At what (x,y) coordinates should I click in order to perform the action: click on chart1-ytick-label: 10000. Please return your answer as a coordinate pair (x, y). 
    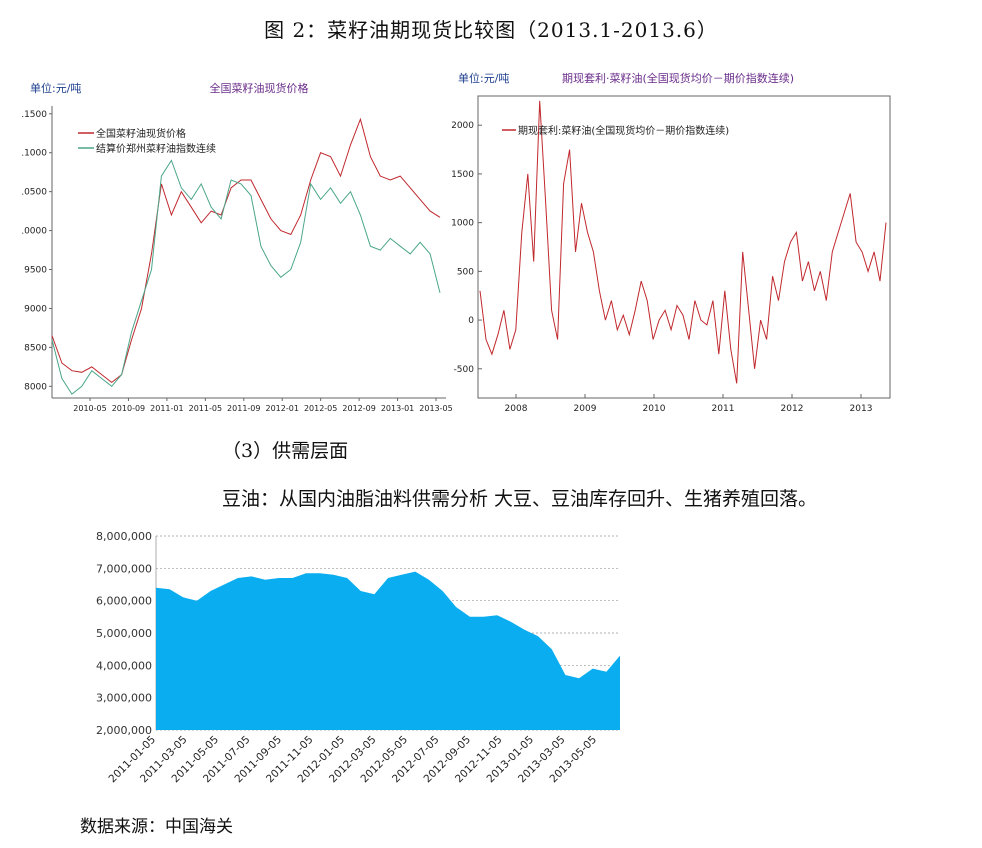
    Looking at the image, I should click on (34, 232).